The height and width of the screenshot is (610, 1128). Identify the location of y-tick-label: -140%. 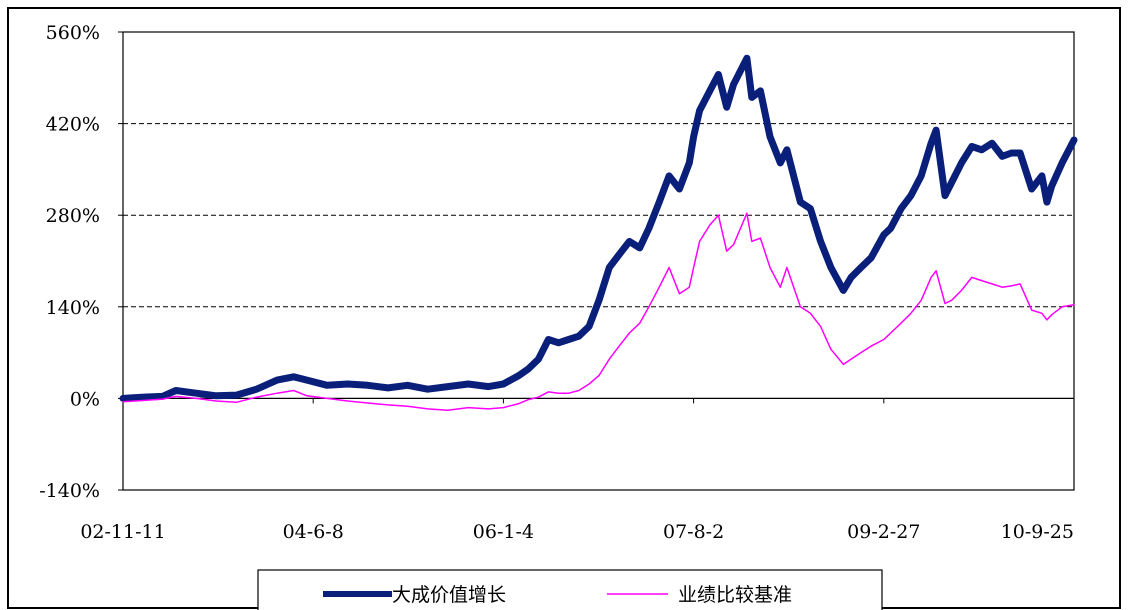
(69, 491).